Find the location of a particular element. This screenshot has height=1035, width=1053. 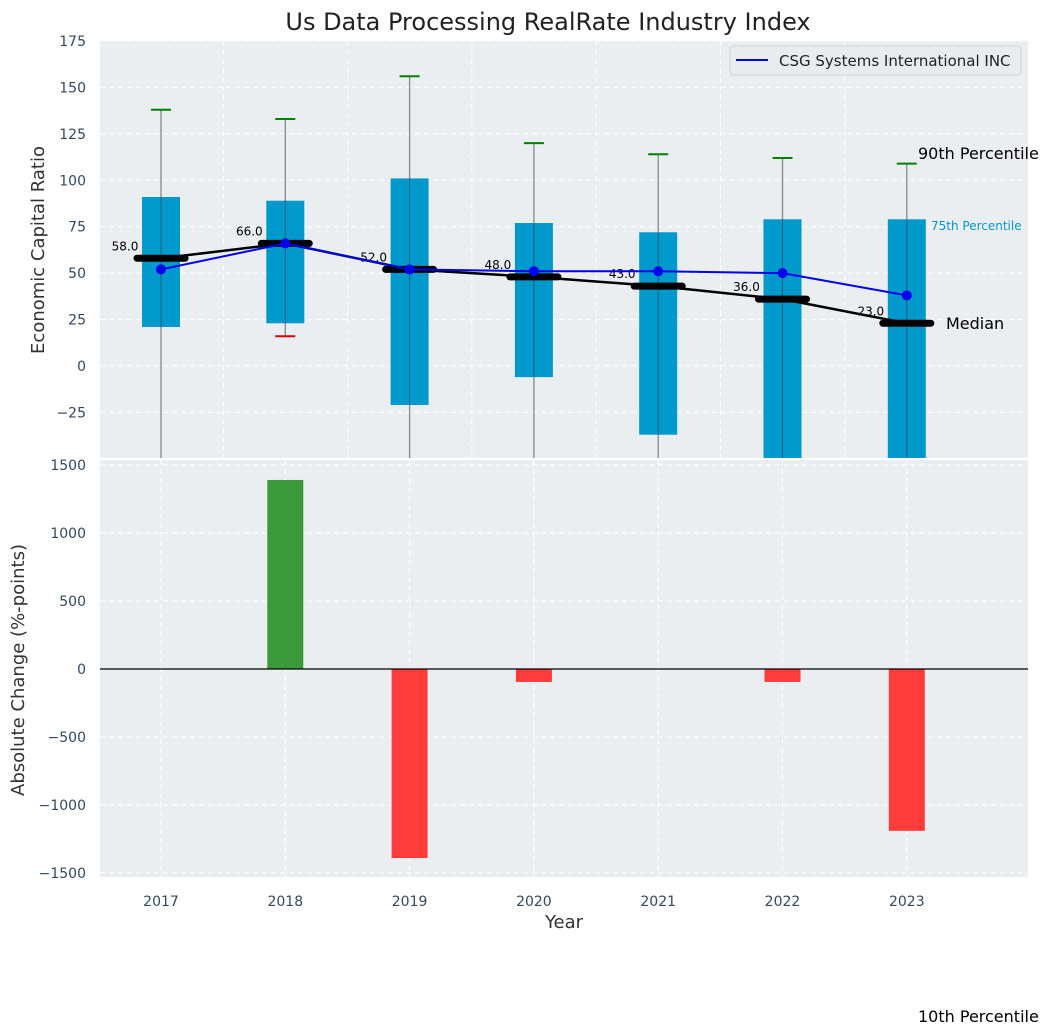

top-y-tick-label: 150 is located at coordinates (72, 88).